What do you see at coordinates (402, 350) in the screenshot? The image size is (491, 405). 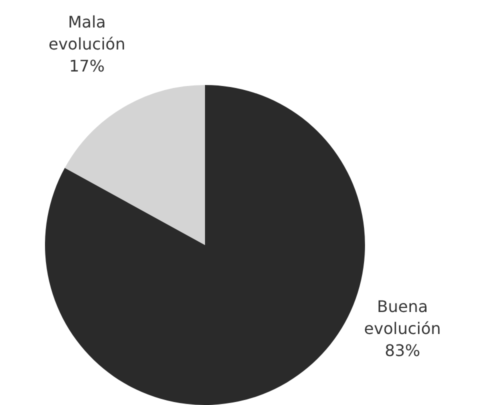 I see `data-label: 83%` at bounding box center [402, 350].